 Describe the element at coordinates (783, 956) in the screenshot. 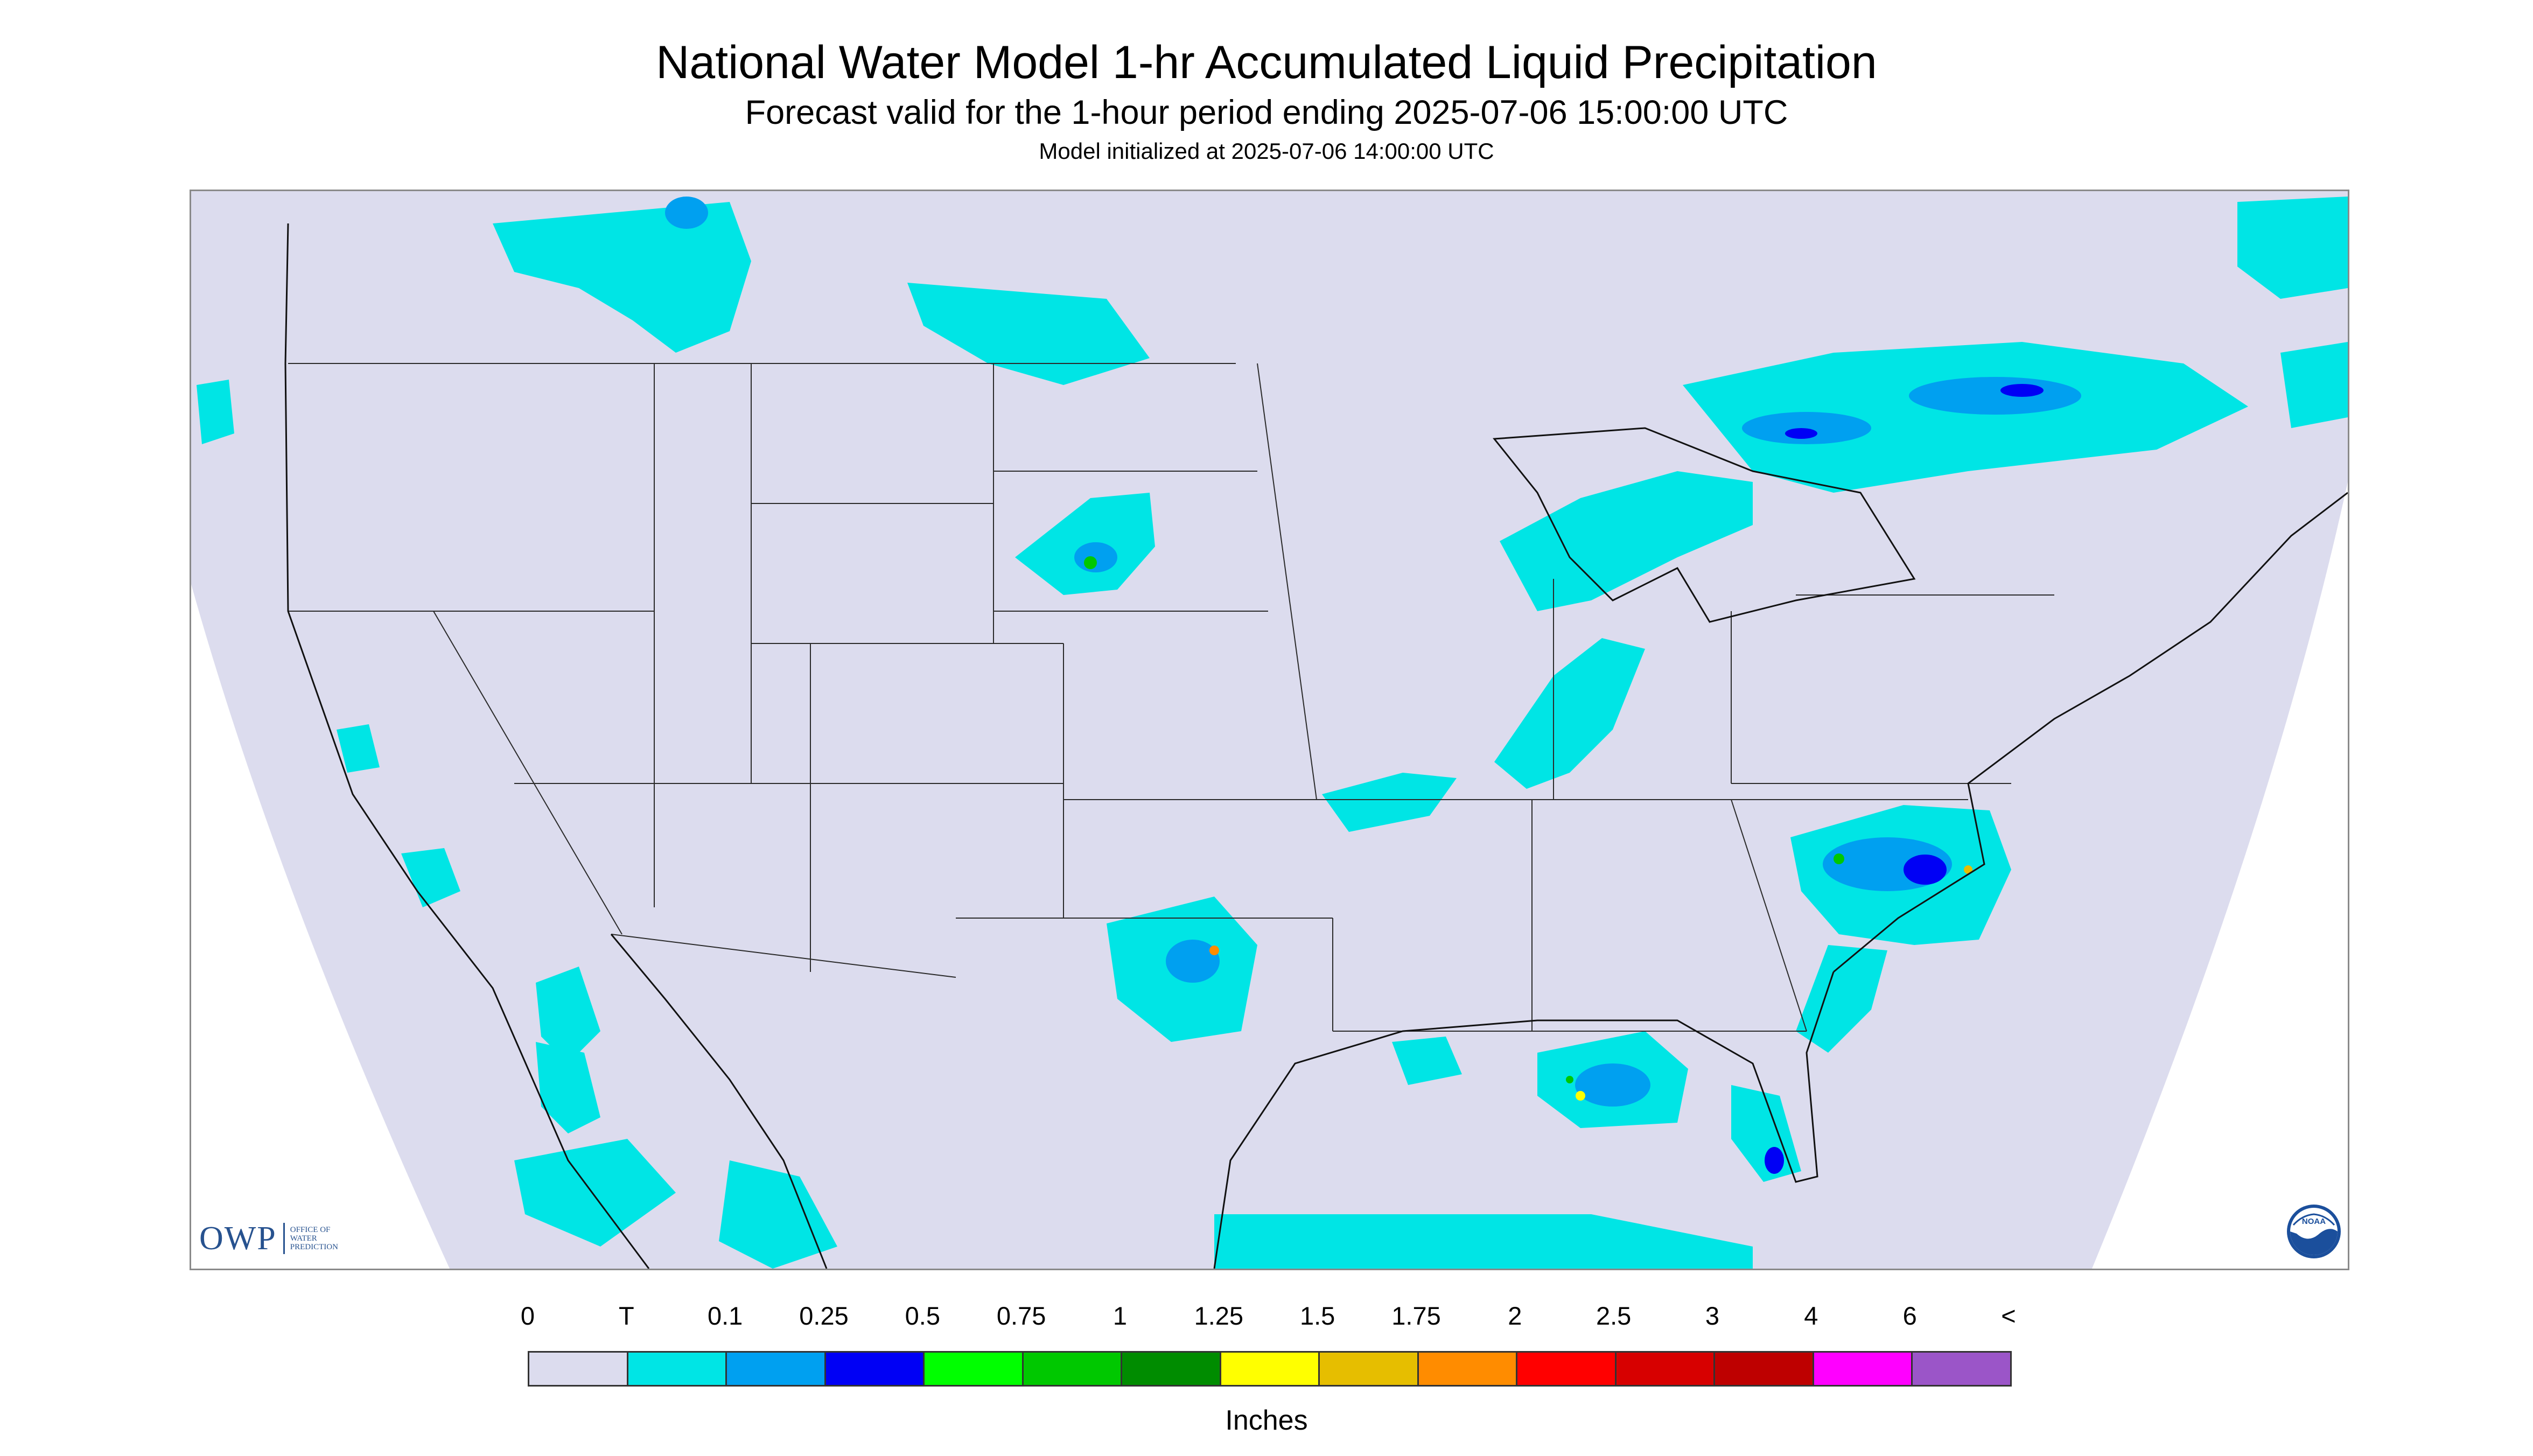

I see `us-mexico-border-west` at that location.